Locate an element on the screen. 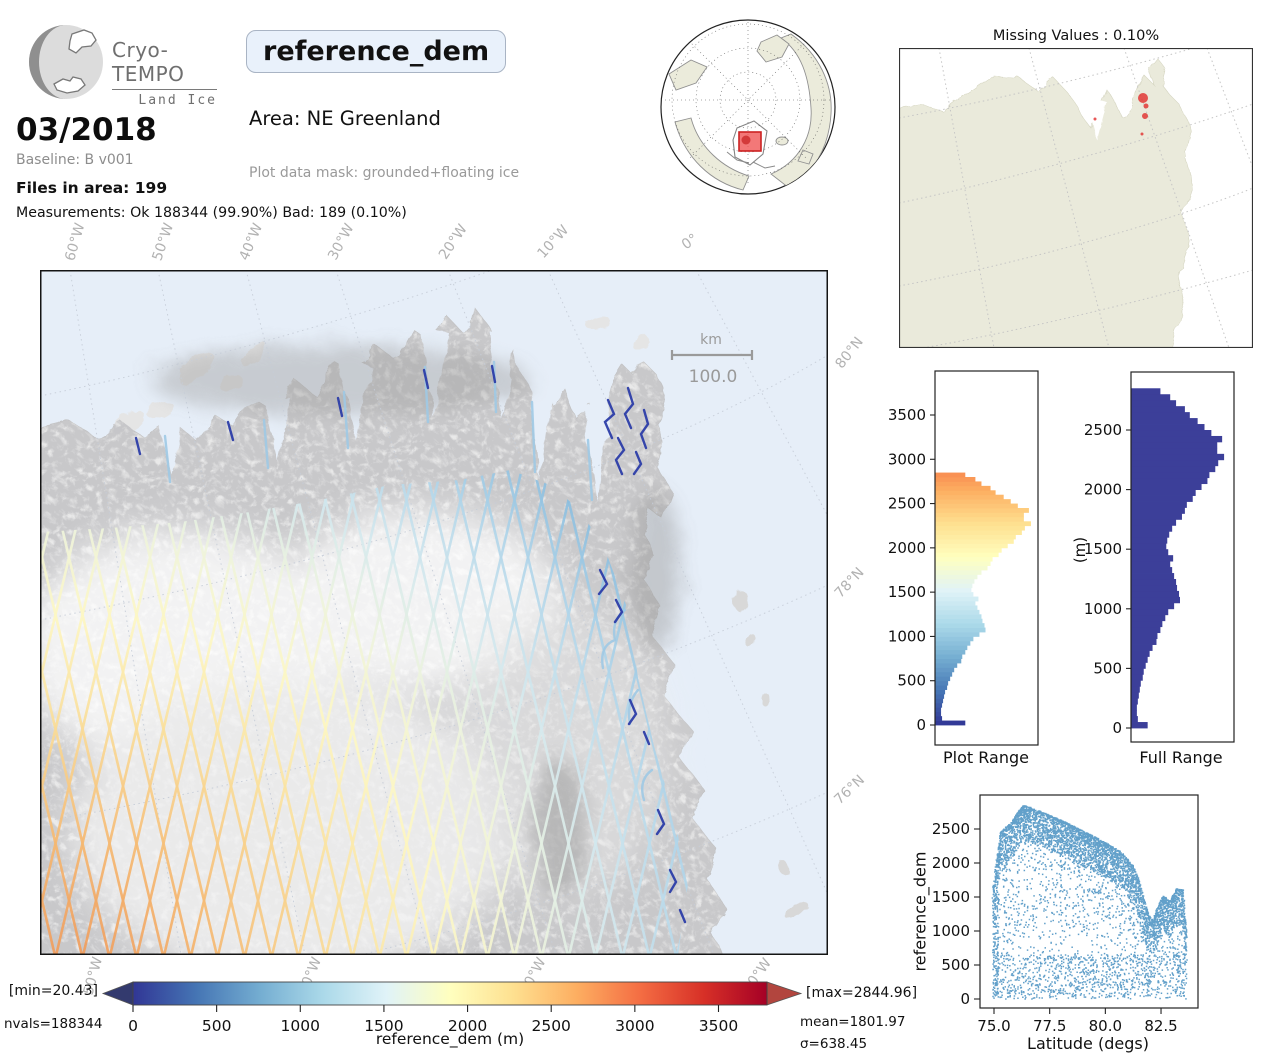 This screenshot has width=1272, height=1060. longitude-label: 50°W is located at coordinates (163, 242).